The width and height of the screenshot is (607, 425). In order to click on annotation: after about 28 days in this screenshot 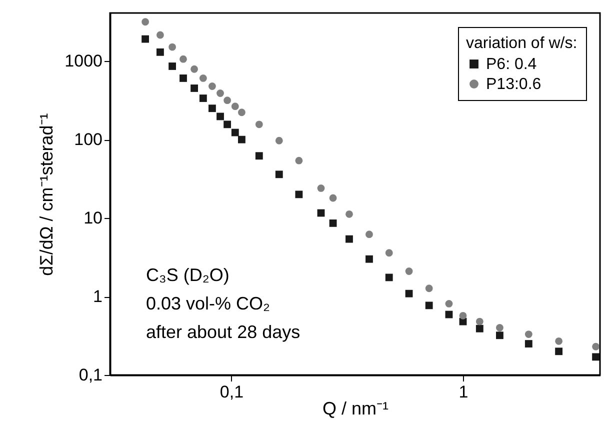, I will do `click(223, 332)`.